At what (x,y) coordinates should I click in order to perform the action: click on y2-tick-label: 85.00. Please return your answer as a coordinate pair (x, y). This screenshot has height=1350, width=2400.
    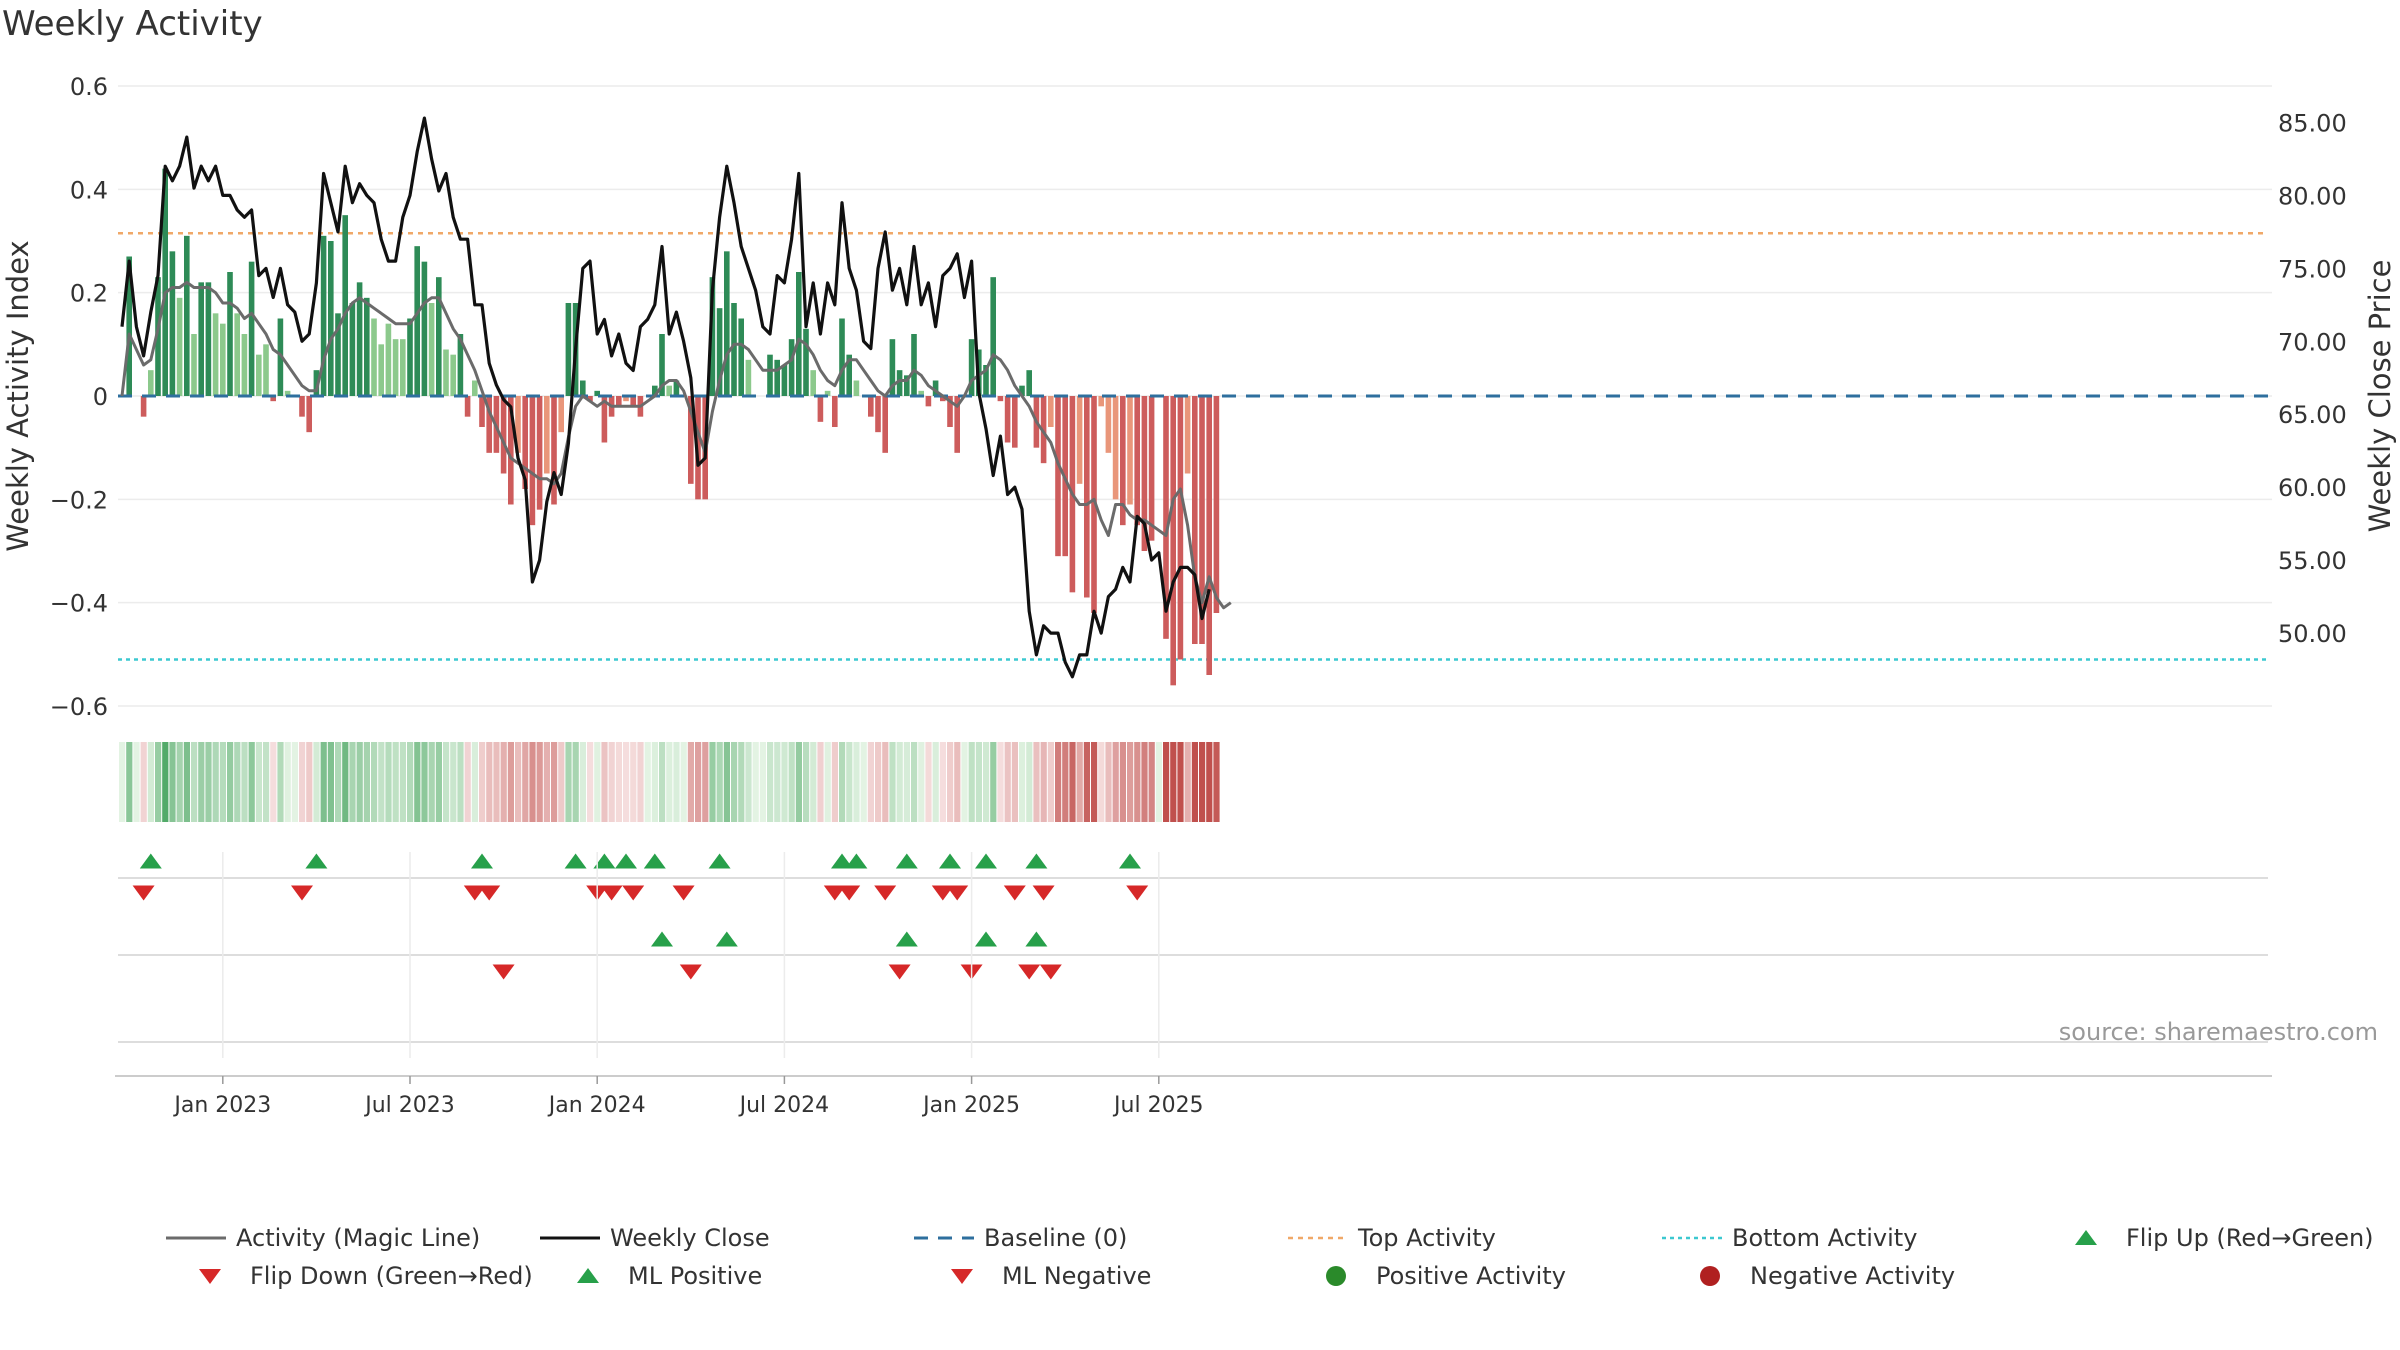
    Looking at the image, I should click on (2312, 123).